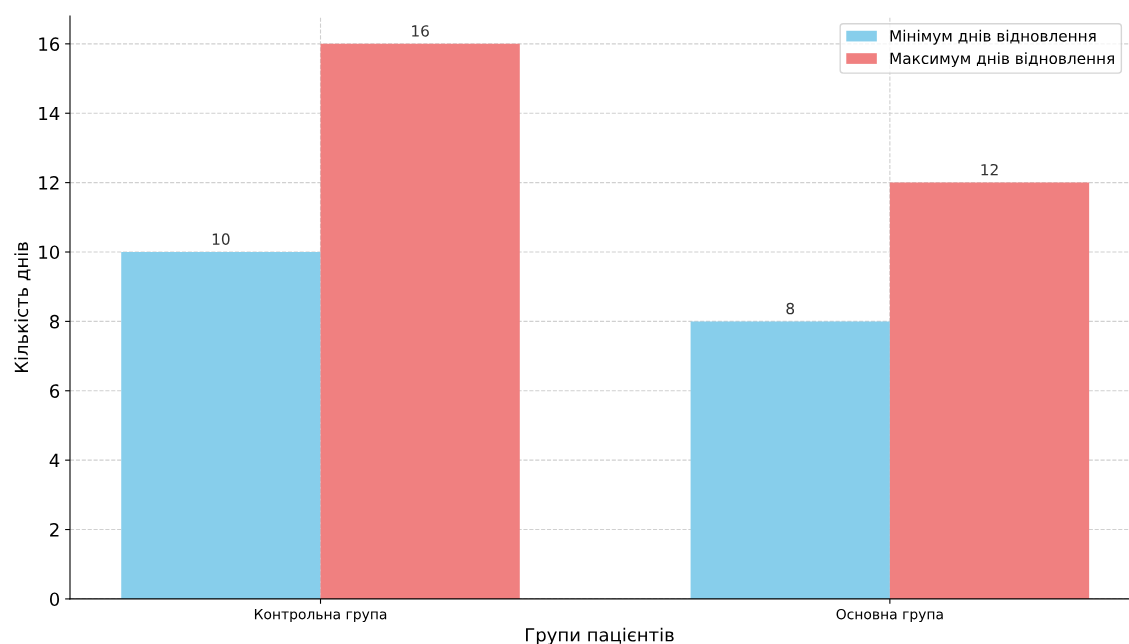 The width and height of the screenshot is (1129, 644). What do you see at coordinates (320, 616) in the screenshot?
I see `x-tick-label: Контрольна група` at bounding box center [320, 616].